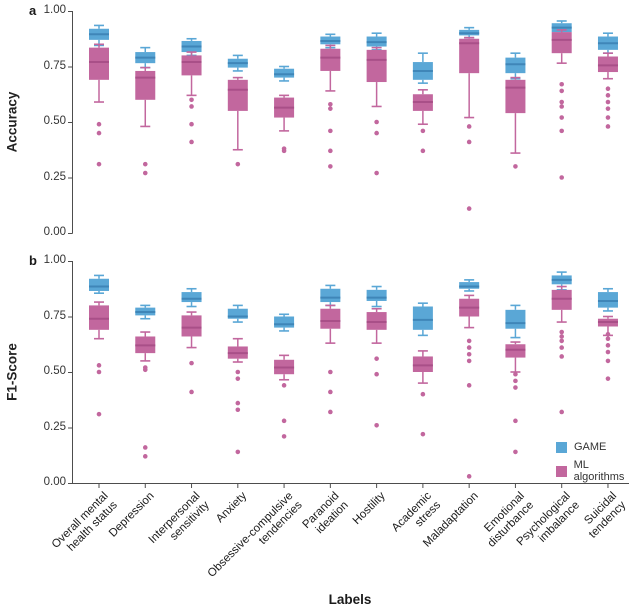 Image resolution: width=640 pixels, height=609 pixels. What do you see at coordinates (12, 372) in the screenshot?
I see `y-axis-title-f1score: F1-Score` at bounding box center [12, 372].